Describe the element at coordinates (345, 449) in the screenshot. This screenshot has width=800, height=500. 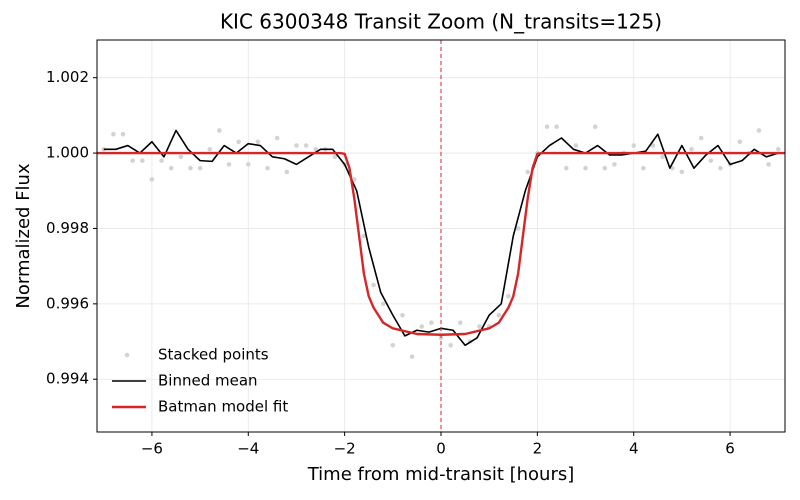
I see `x-tick-label: −2` at that location.